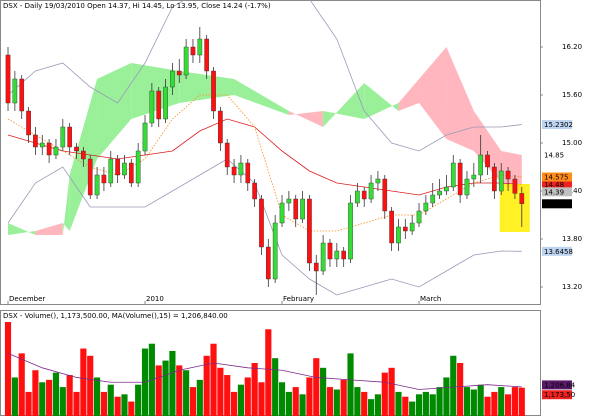 This screenshot has width=600, height=416. Describe the element at coordinates (560, 385) in the screenshot. I see `ma-tag: 1,206,84` at that location.